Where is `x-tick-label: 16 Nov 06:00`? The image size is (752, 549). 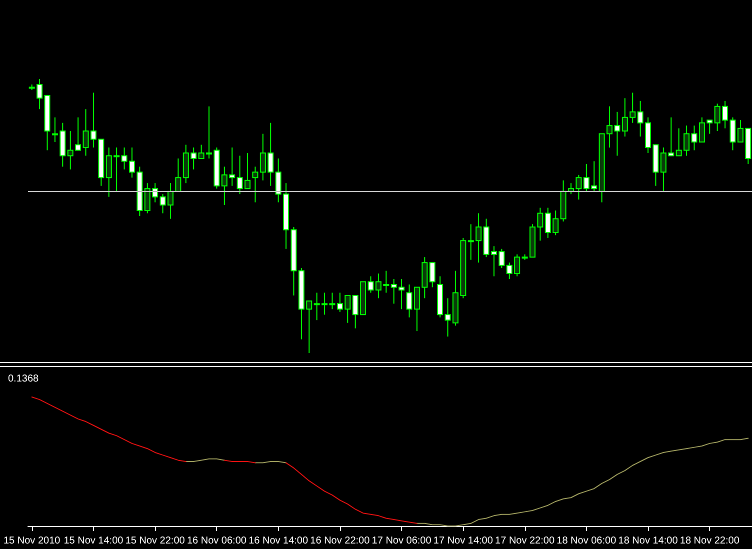 x-tick-label: 16 Nov 06:00 is located at coordinates (216, 541).